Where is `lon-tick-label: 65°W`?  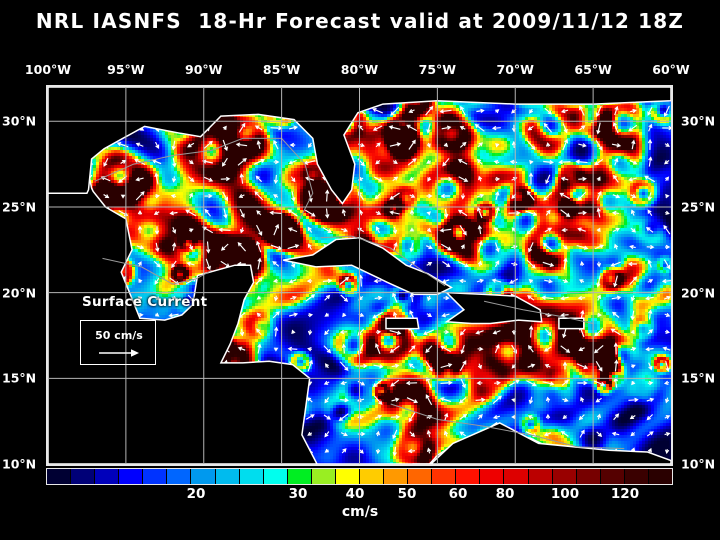 lon-tick-label: 65°W is located at coordinates (592, 69).